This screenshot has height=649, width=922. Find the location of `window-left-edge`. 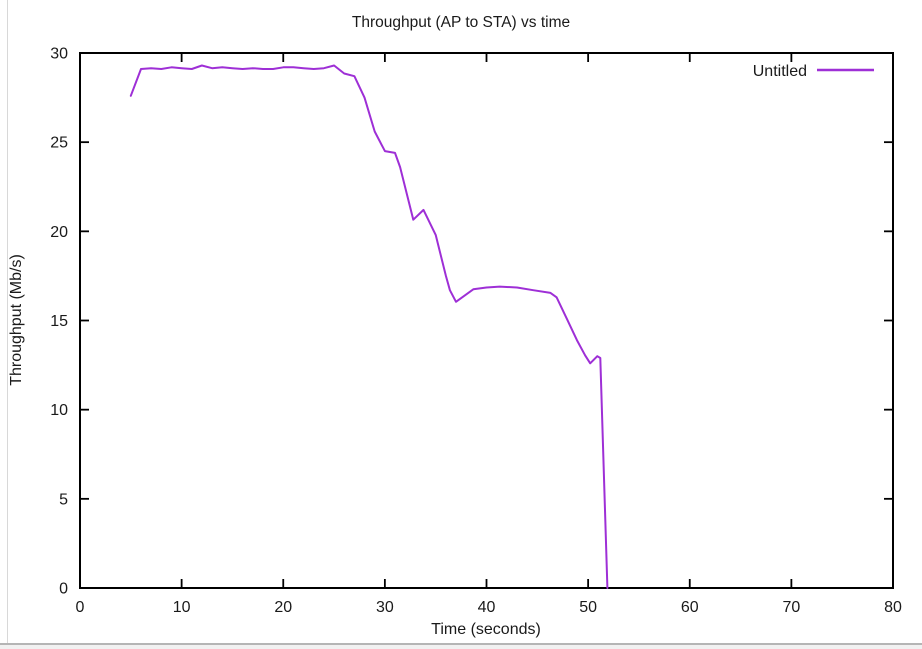

window-left-edge is located at coordinates (7, 322).